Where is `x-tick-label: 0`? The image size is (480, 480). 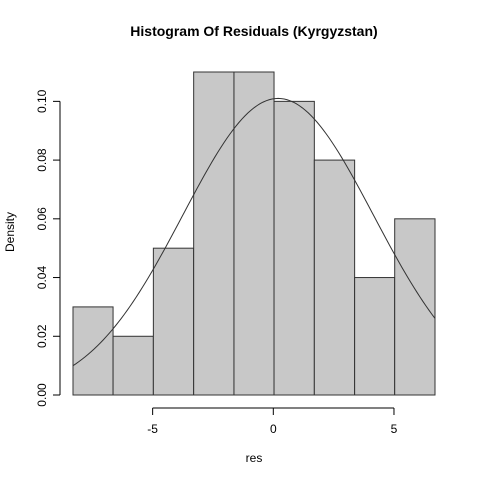 x-tick-label: 0 is located at coordinates (273, 429).